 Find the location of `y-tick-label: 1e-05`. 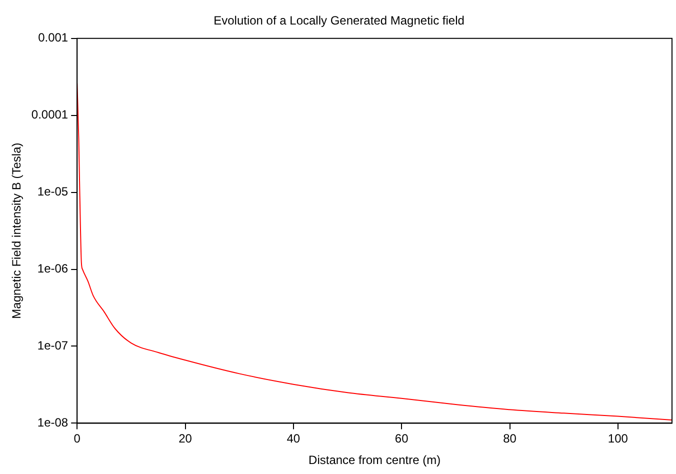

y-tick-label: 1e-05 is located at coordinates (52, 191).